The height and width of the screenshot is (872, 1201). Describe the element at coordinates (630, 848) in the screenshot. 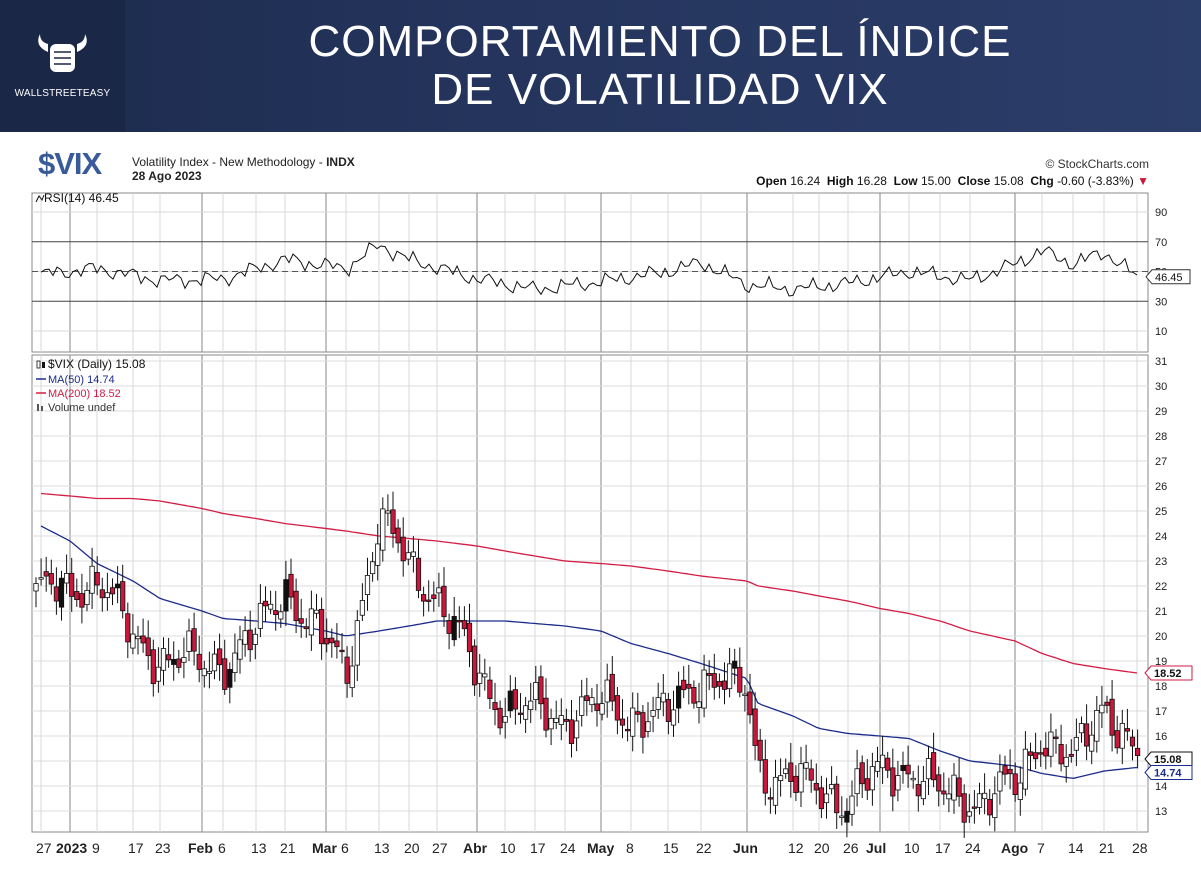

I see `x-tick-label: 8` at that location.